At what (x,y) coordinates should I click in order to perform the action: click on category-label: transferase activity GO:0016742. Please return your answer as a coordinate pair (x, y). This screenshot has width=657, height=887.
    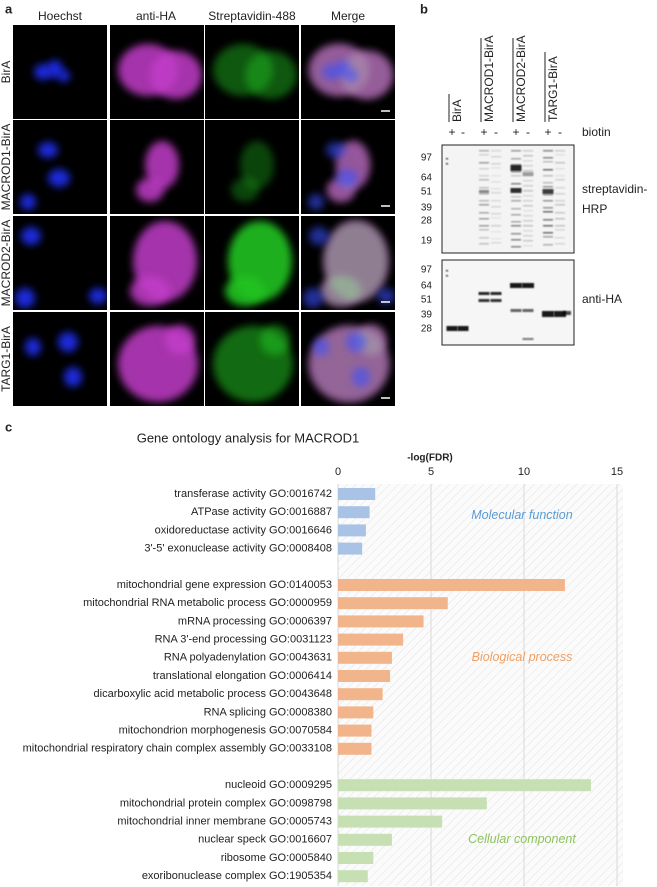
    Looking at the image, I should click on (253, 494).